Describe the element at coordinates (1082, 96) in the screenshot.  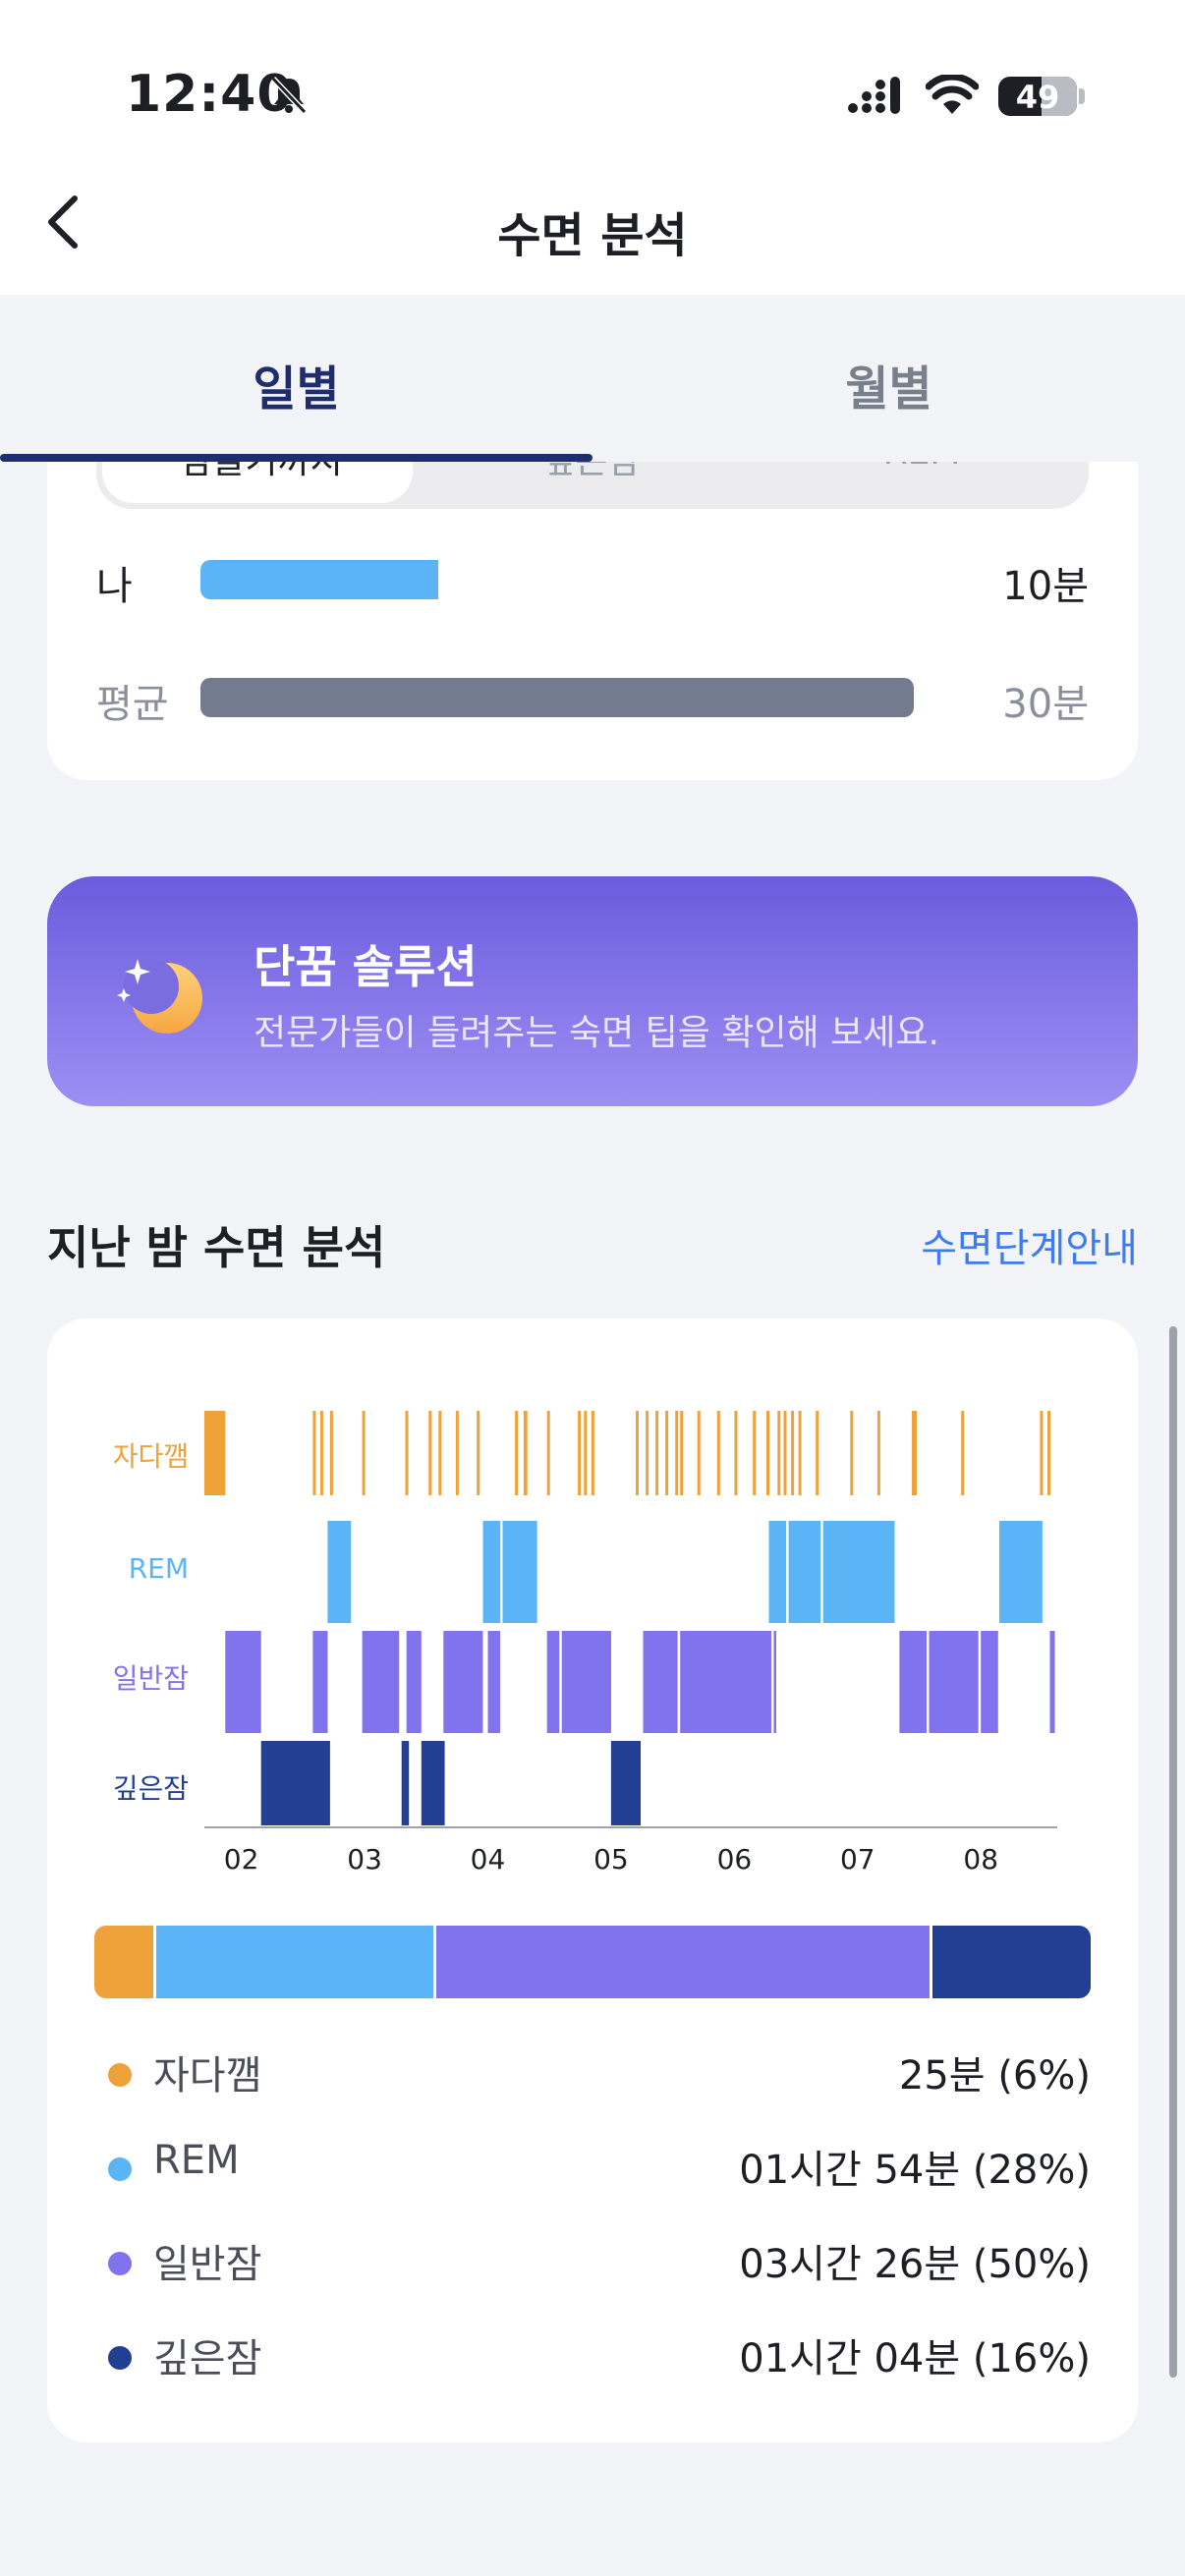
I see `battery-tip` at that location.